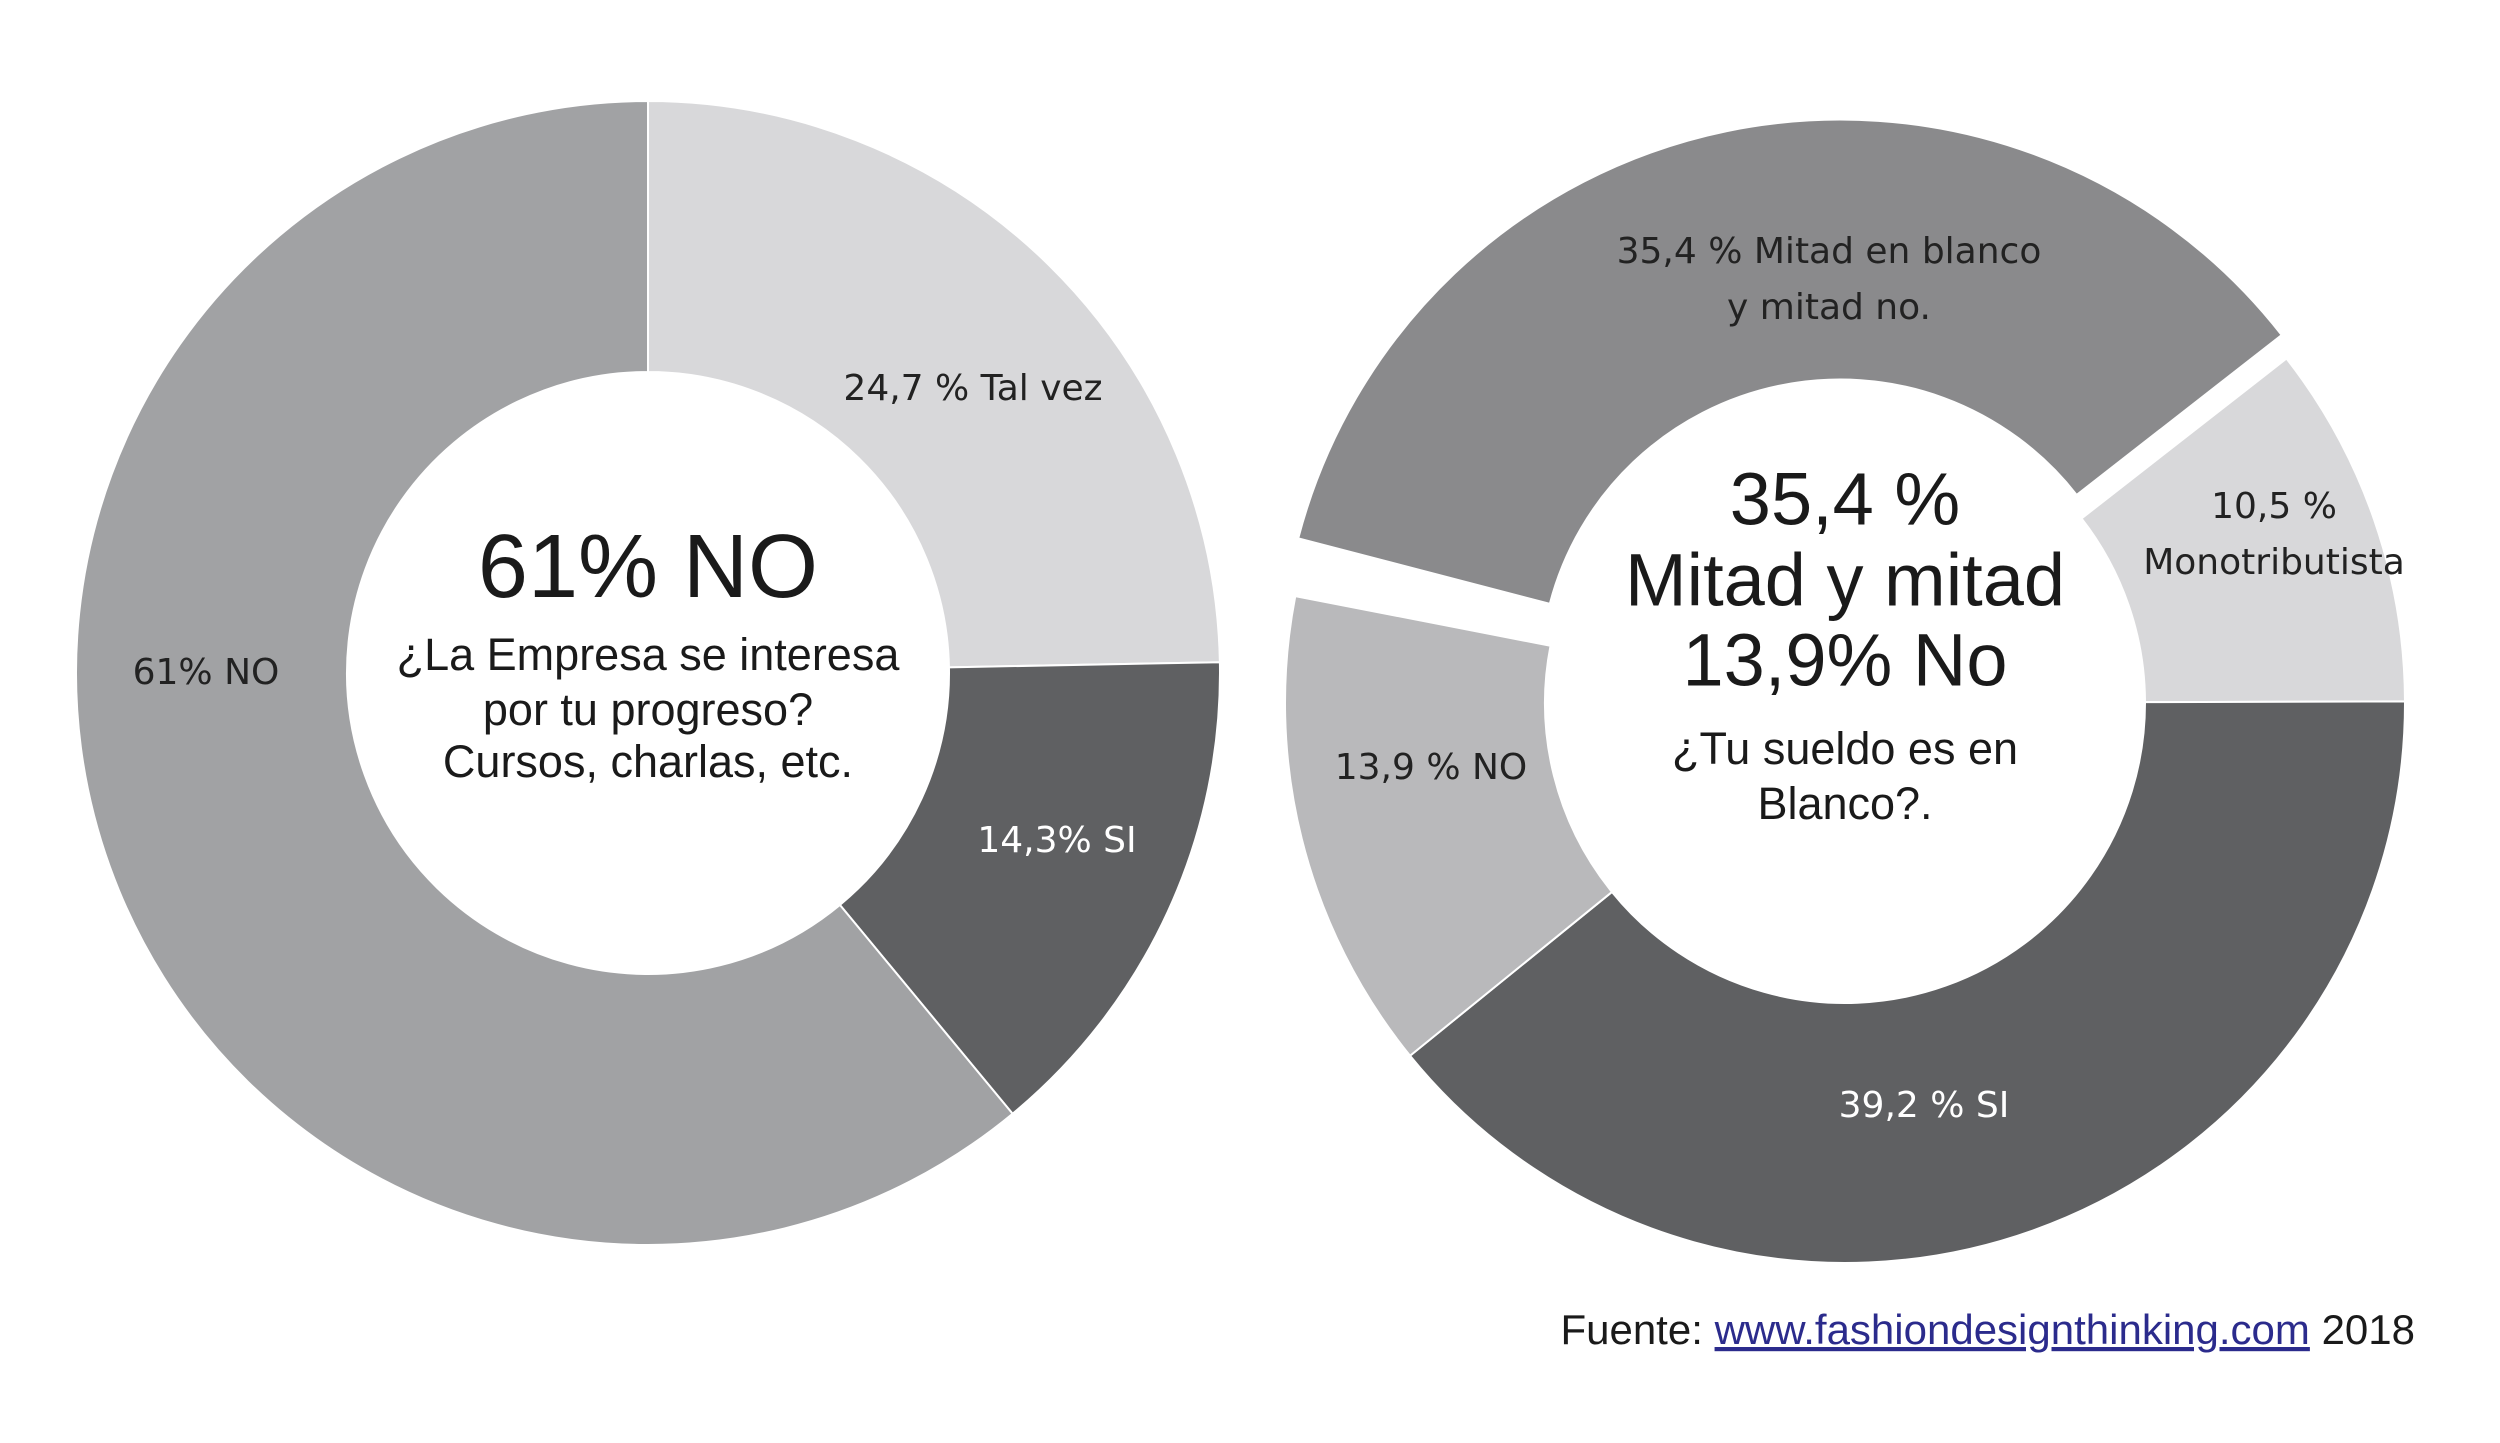  Describe the element at coordinates (1844, 803) in the screenshot. I see `center-question: Blanco?.` at that location.